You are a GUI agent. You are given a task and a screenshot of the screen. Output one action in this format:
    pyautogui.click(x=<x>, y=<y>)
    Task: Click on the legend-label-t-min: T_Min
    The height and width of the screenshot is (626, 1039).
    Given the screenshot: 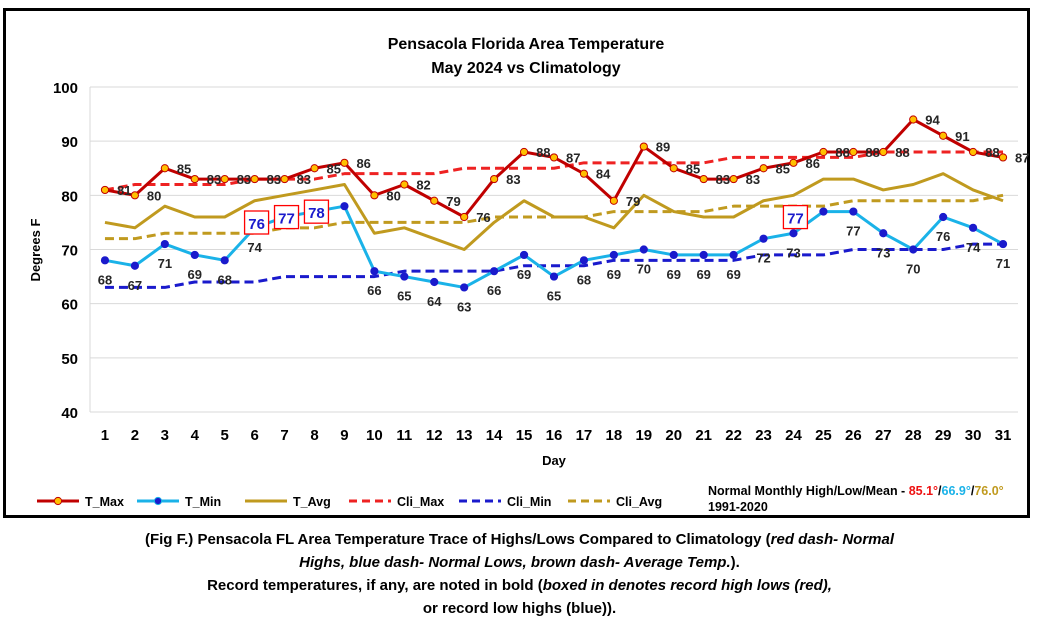 What is the action you would take?
    pyautogui.click(x=203, y=502)
    